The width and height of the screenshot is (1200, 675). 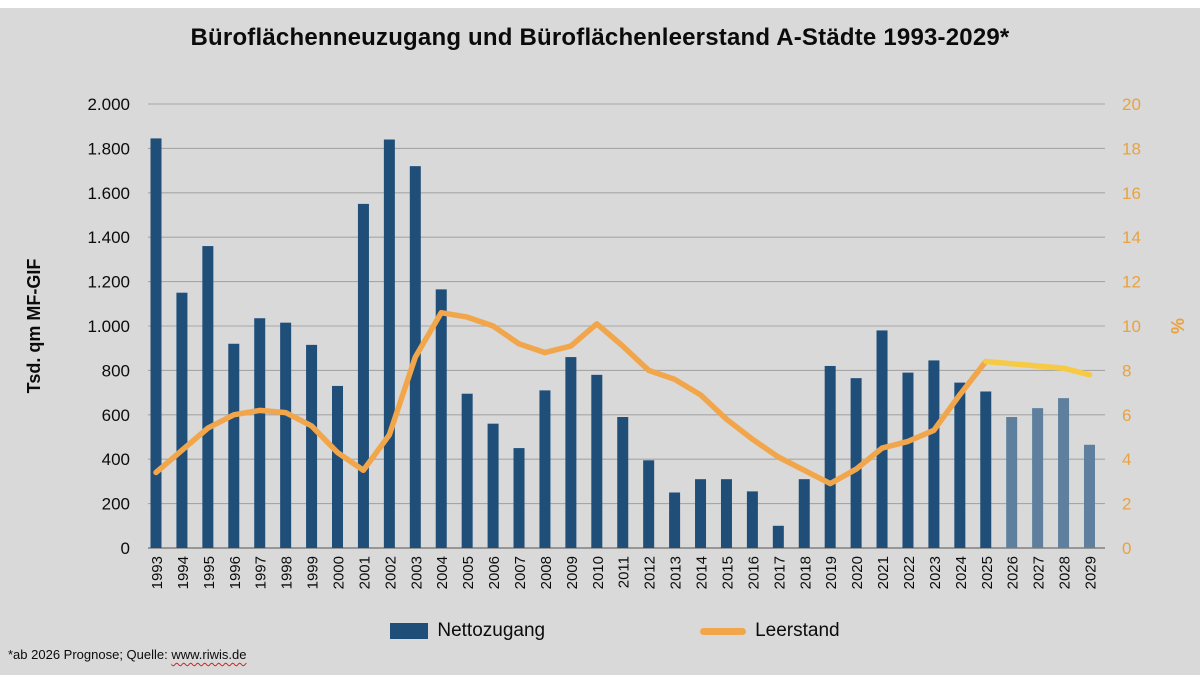 What do you see at coordinates (442, 572) in the screenshot?
I see `x-year-label: 2004` at bounding box center [442, 572].